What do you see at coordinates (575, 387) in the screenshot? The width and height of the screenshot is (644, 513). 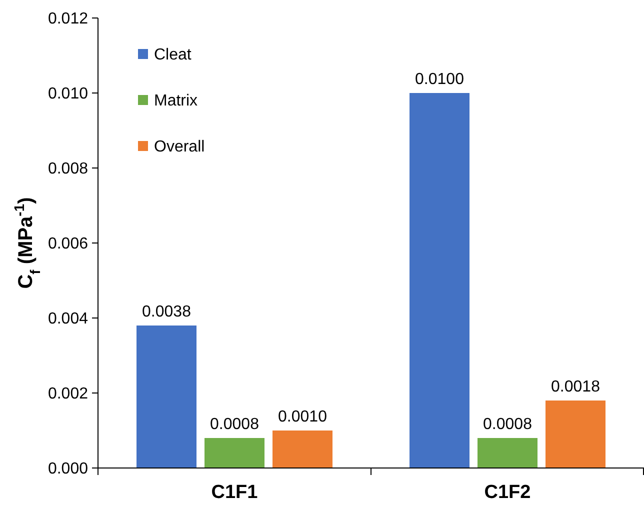 I see `data-label: 0.0018` at bounding box center [575, 387].